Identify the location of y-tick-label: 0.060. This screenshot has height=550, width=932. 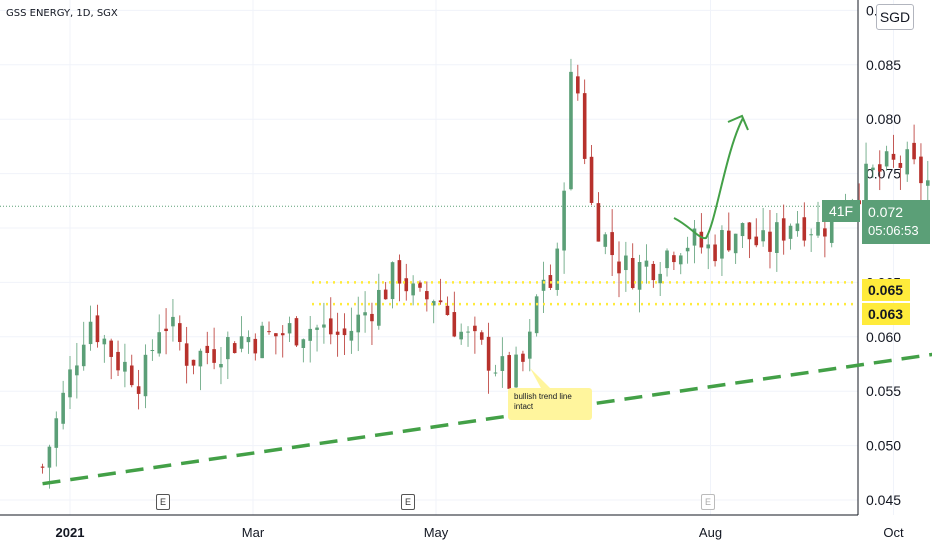
(883, 337).